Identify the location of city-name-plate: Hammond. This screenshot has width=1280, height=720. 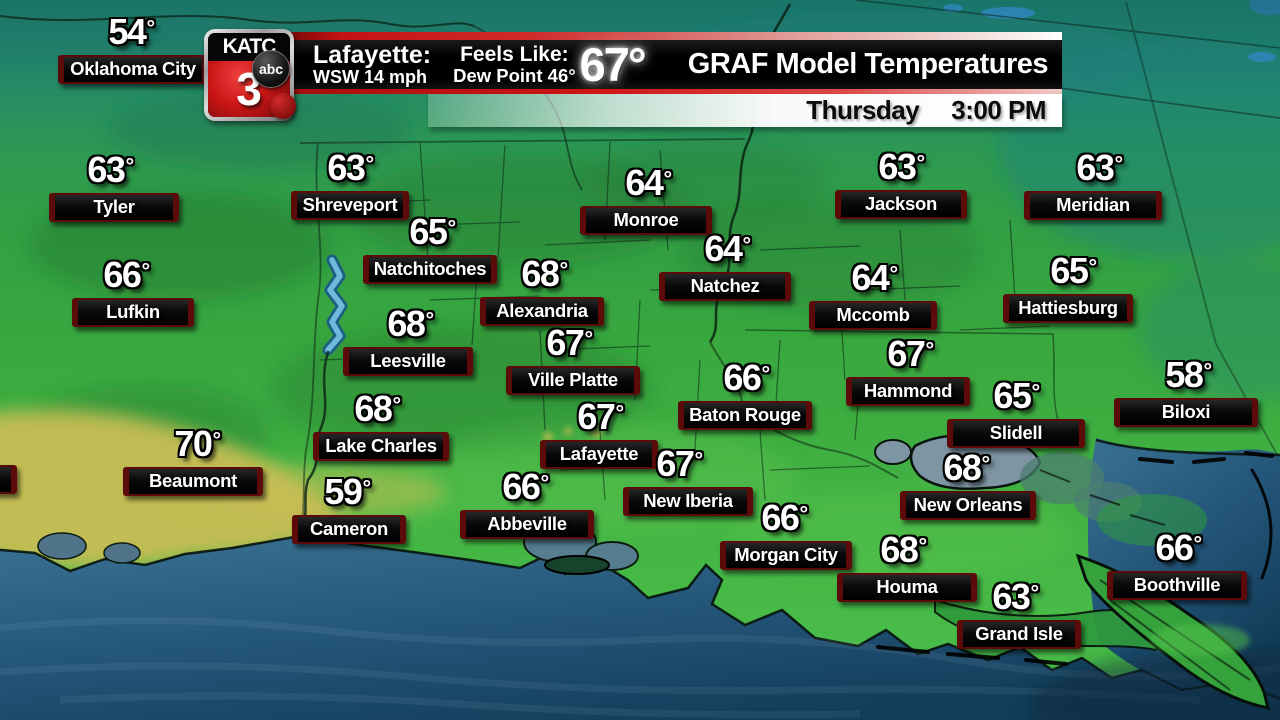
(908, 391).